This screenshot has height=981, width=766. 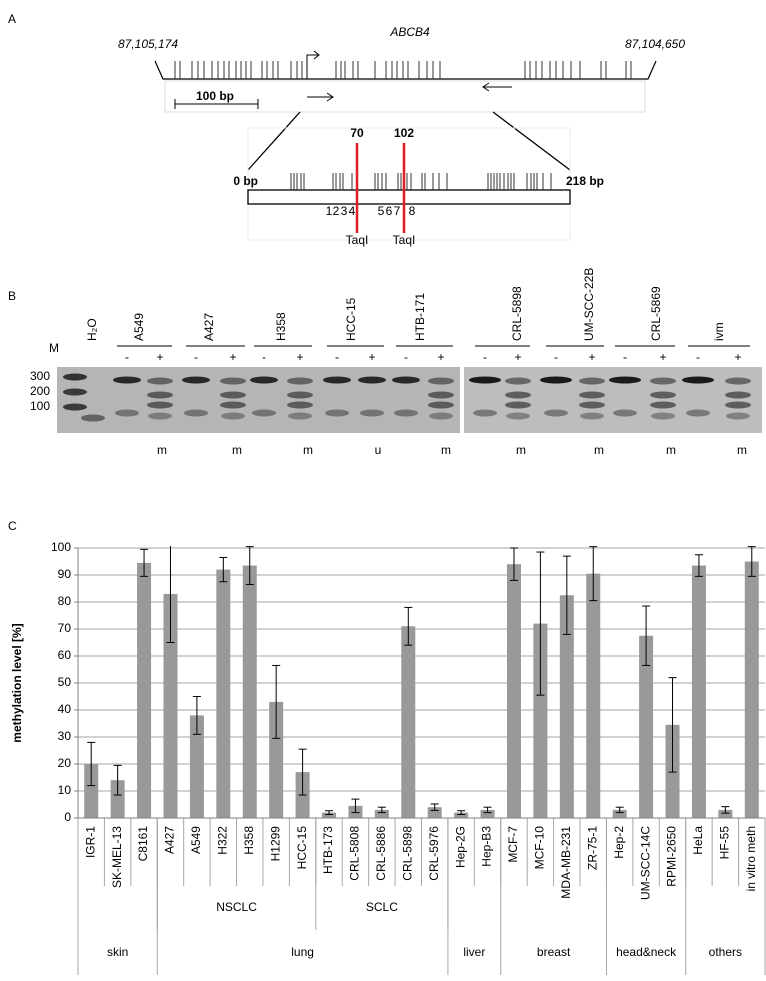 What do you see at coordinates (196, 840) in the screenshot?
I see `x-tick-label: A549` at bounding box center [196, 840].